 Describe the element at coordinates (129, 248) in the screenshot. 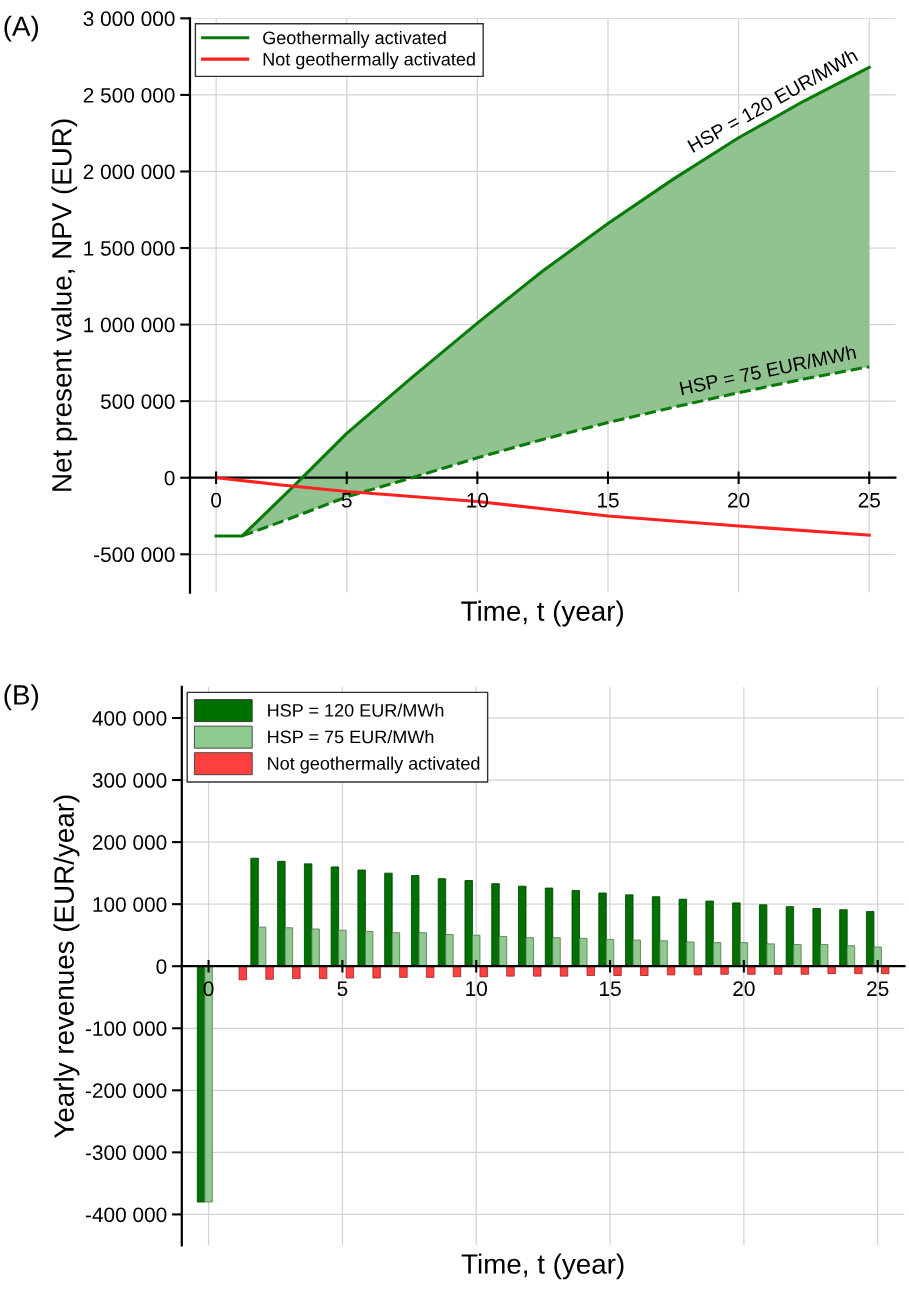

I see `y-tick-label: 1 500 000` at that location.